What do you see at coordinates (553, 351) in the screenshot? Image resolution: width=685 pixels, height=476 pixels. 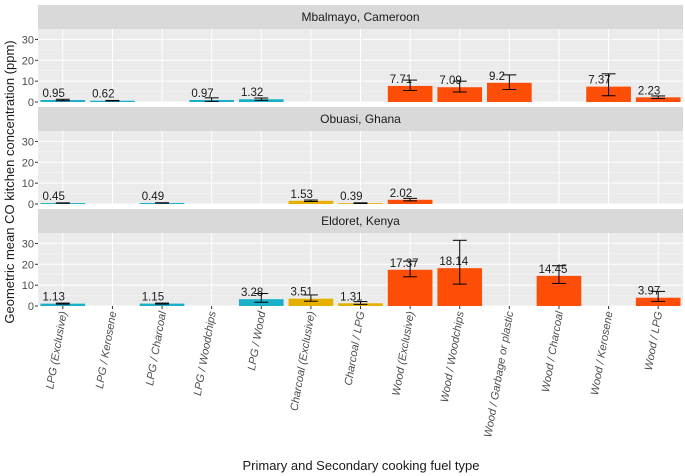 I see `x-tick-label: Wood / Charcoal` at bounding box center [553, 351].